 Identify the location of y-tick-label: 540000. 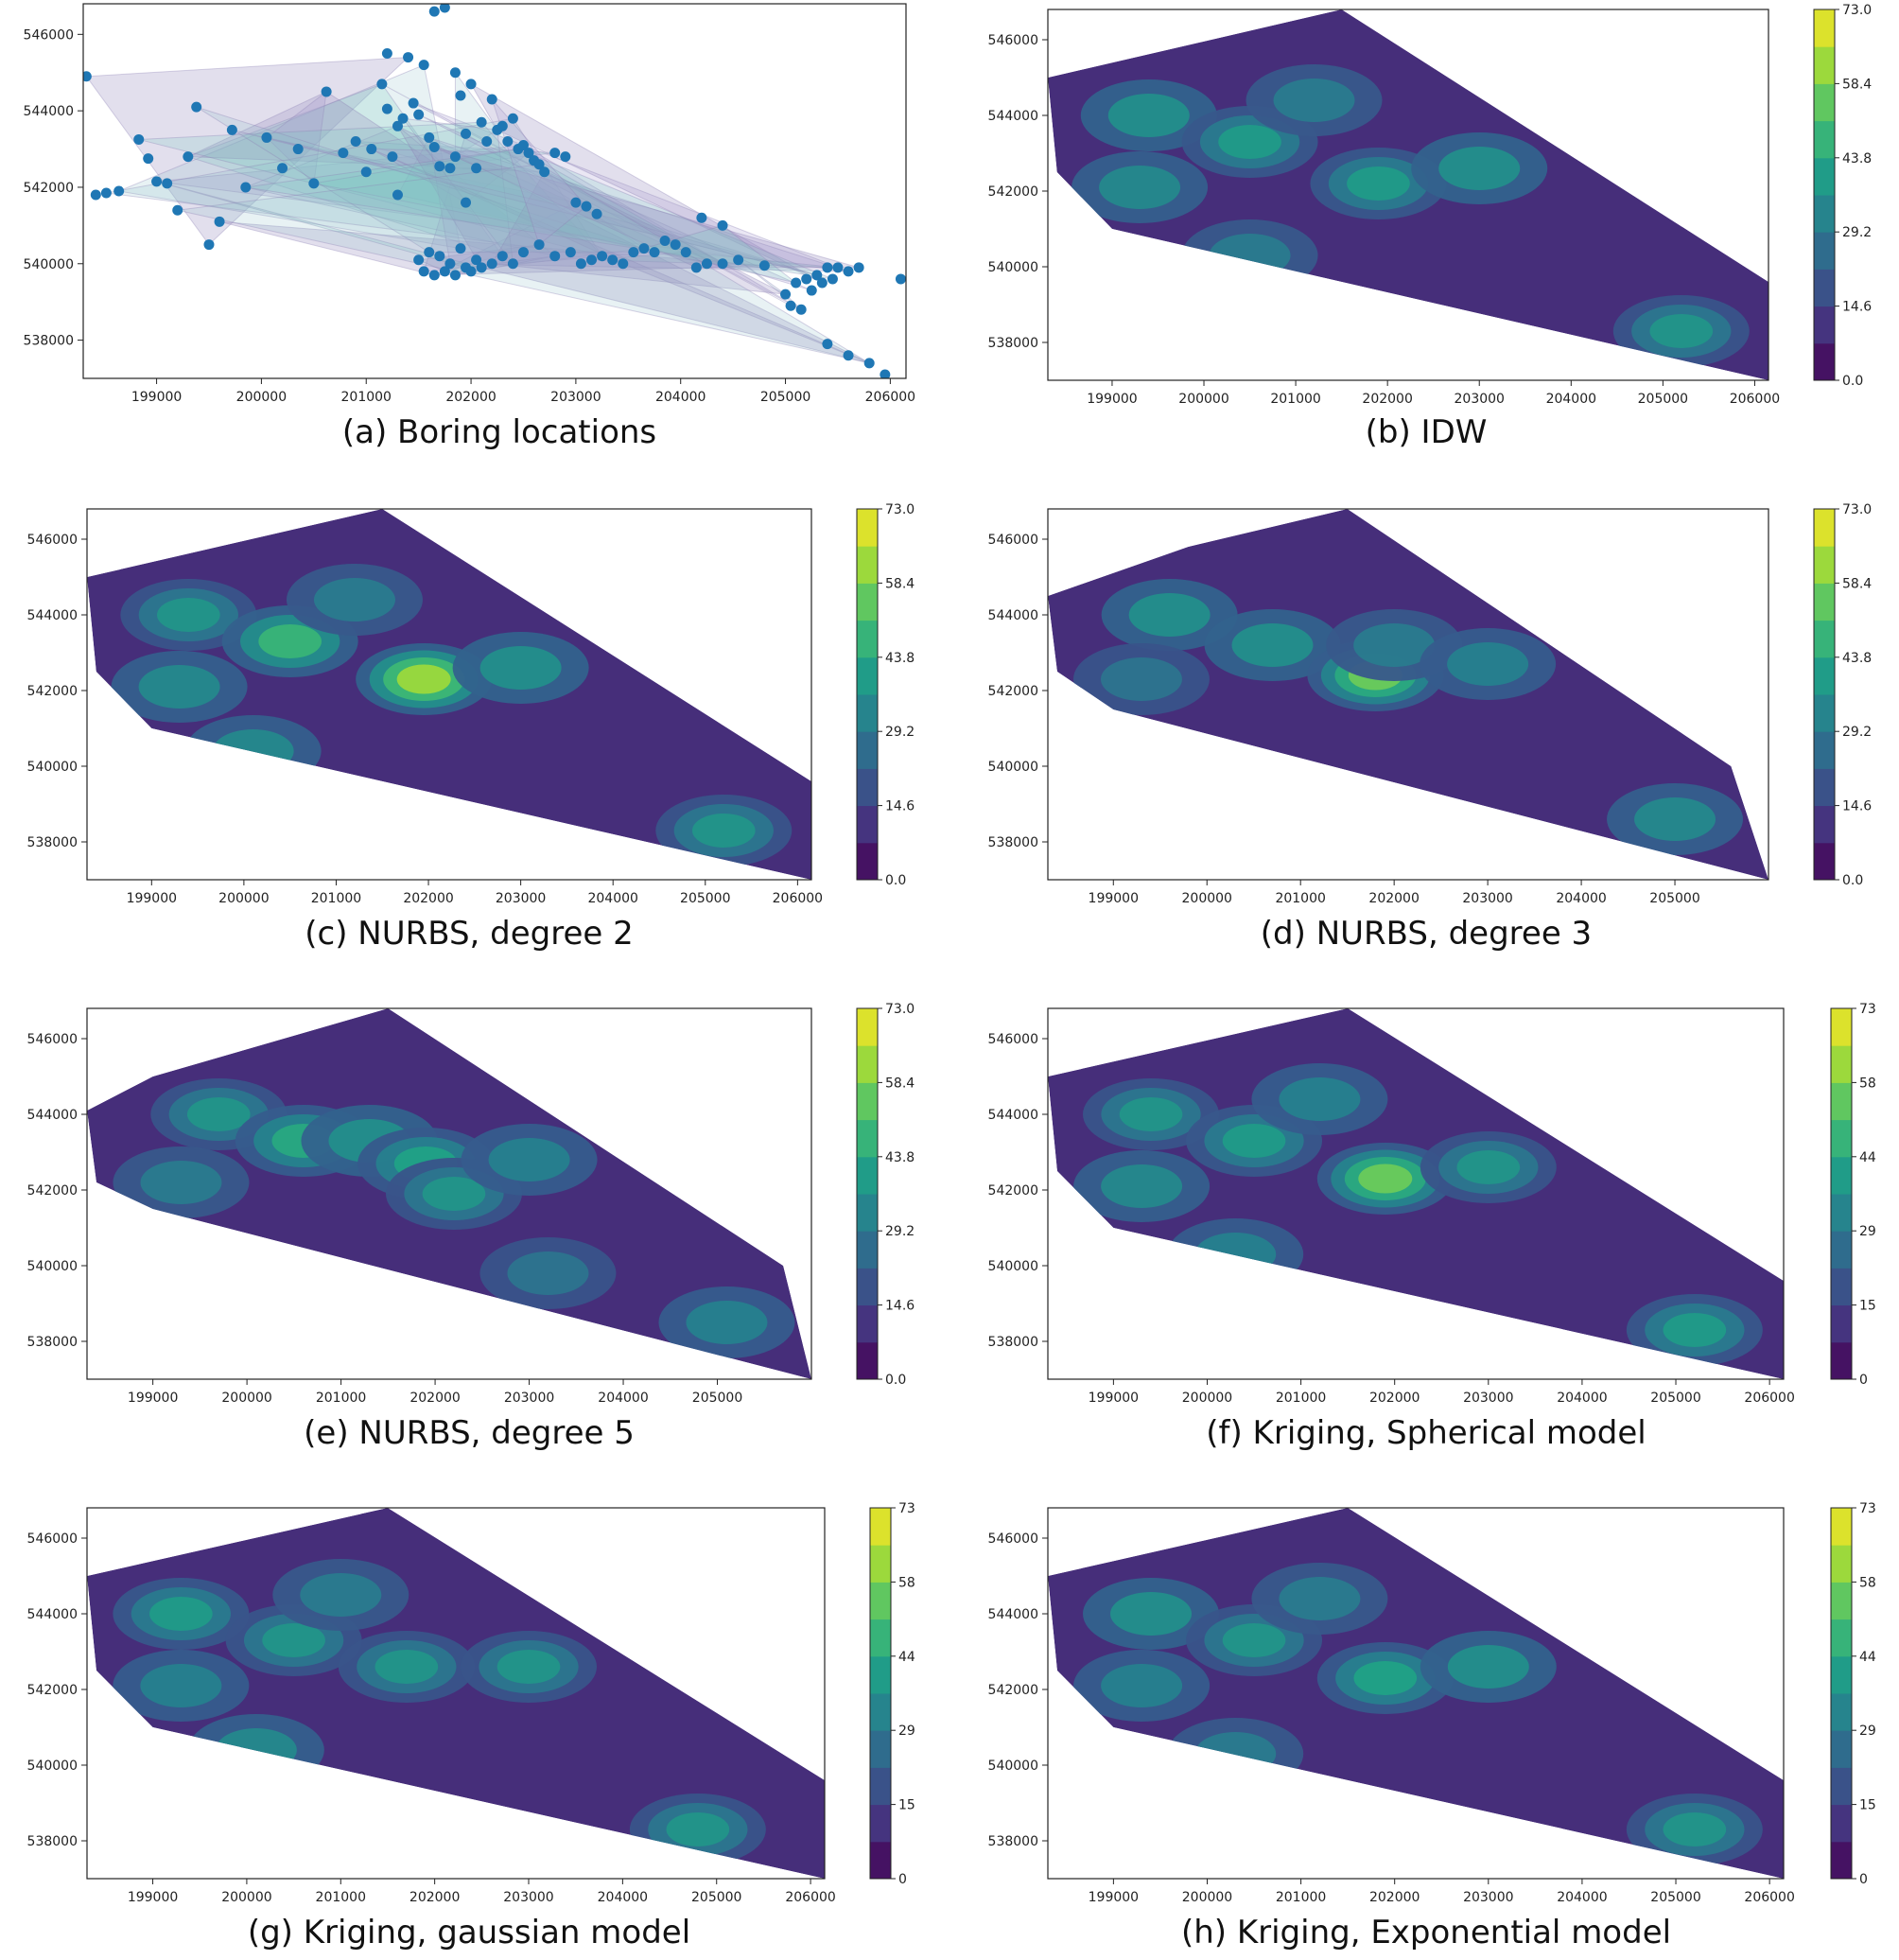
(49, 264).